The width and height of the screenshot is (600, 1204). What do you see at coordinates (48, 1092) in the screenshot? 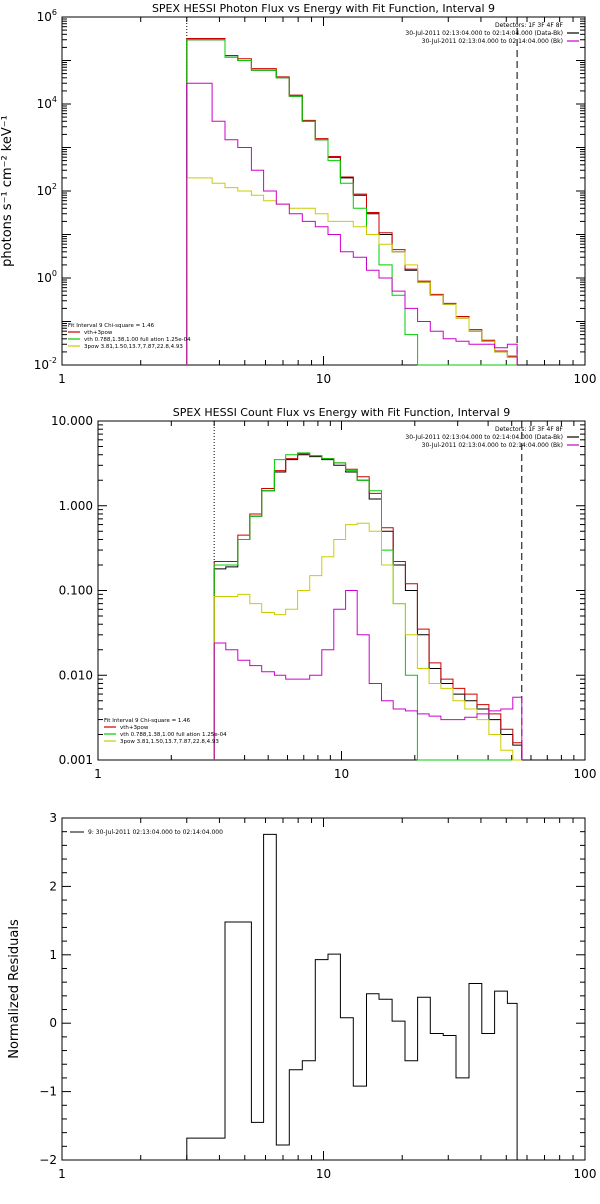
I see `y-tick-label: −1` at bounding box center [48, 1092].